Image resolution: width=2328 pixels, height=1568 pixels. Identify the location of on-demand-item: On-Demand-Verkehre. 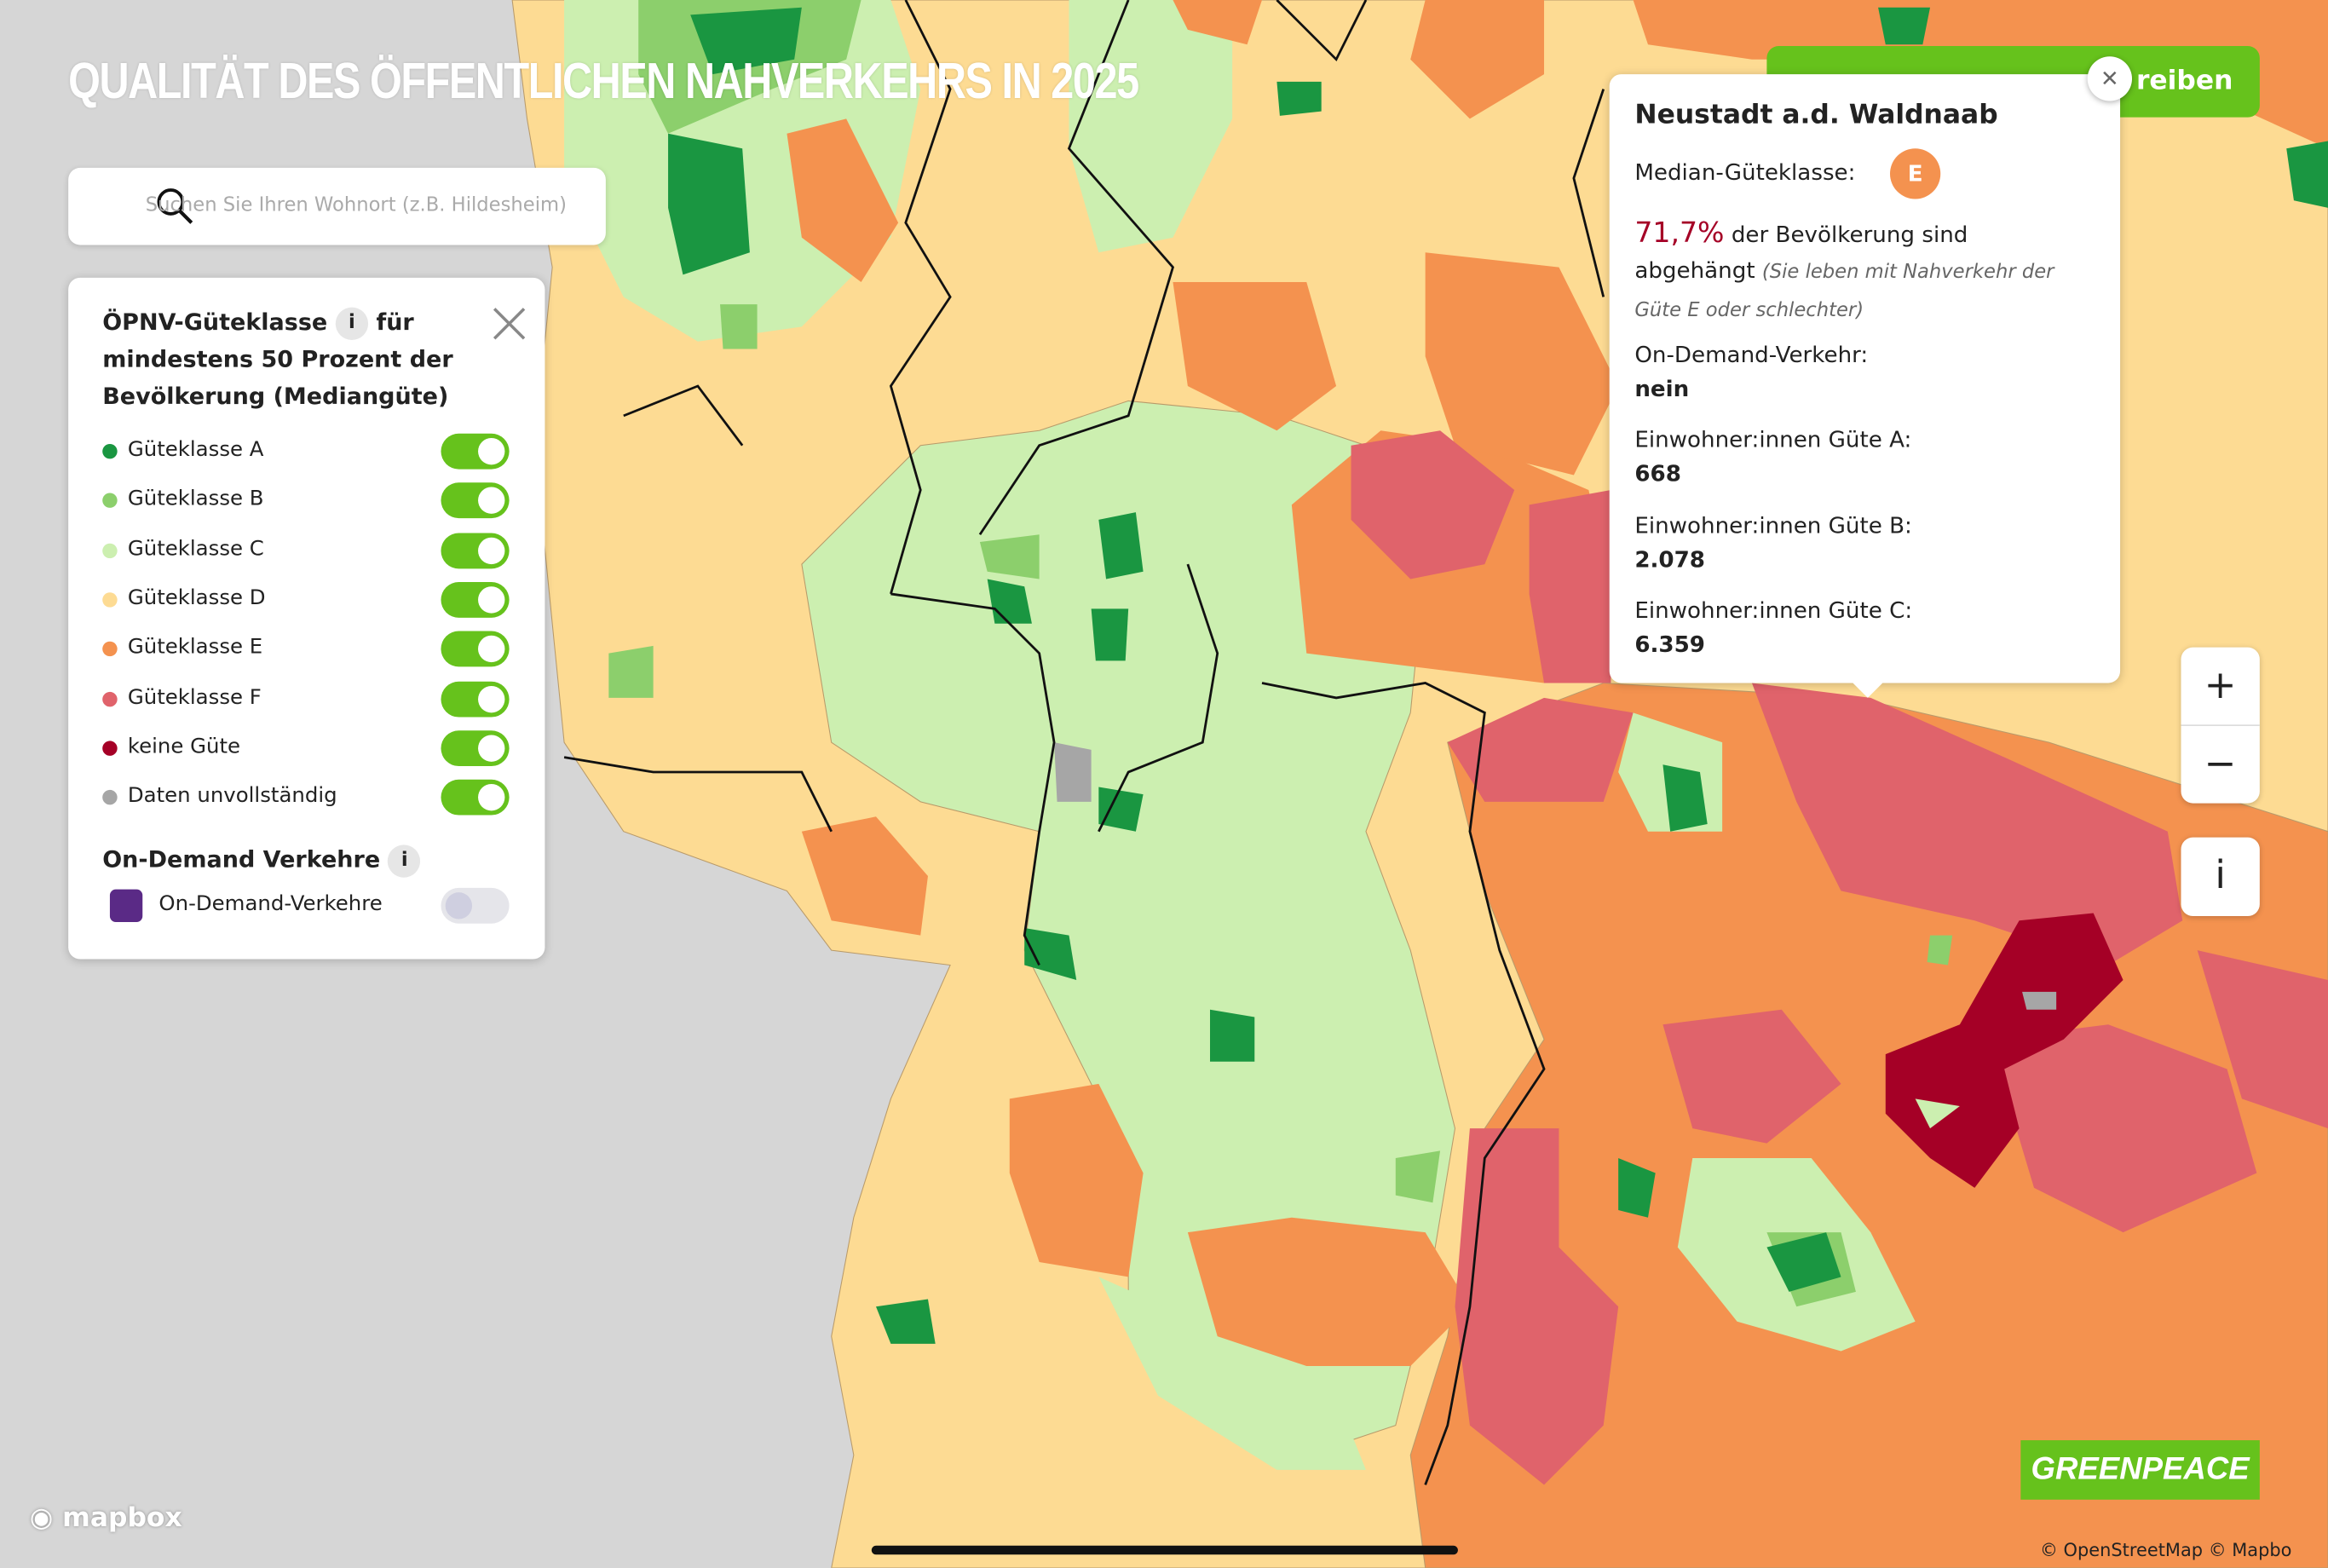
(310, 906).